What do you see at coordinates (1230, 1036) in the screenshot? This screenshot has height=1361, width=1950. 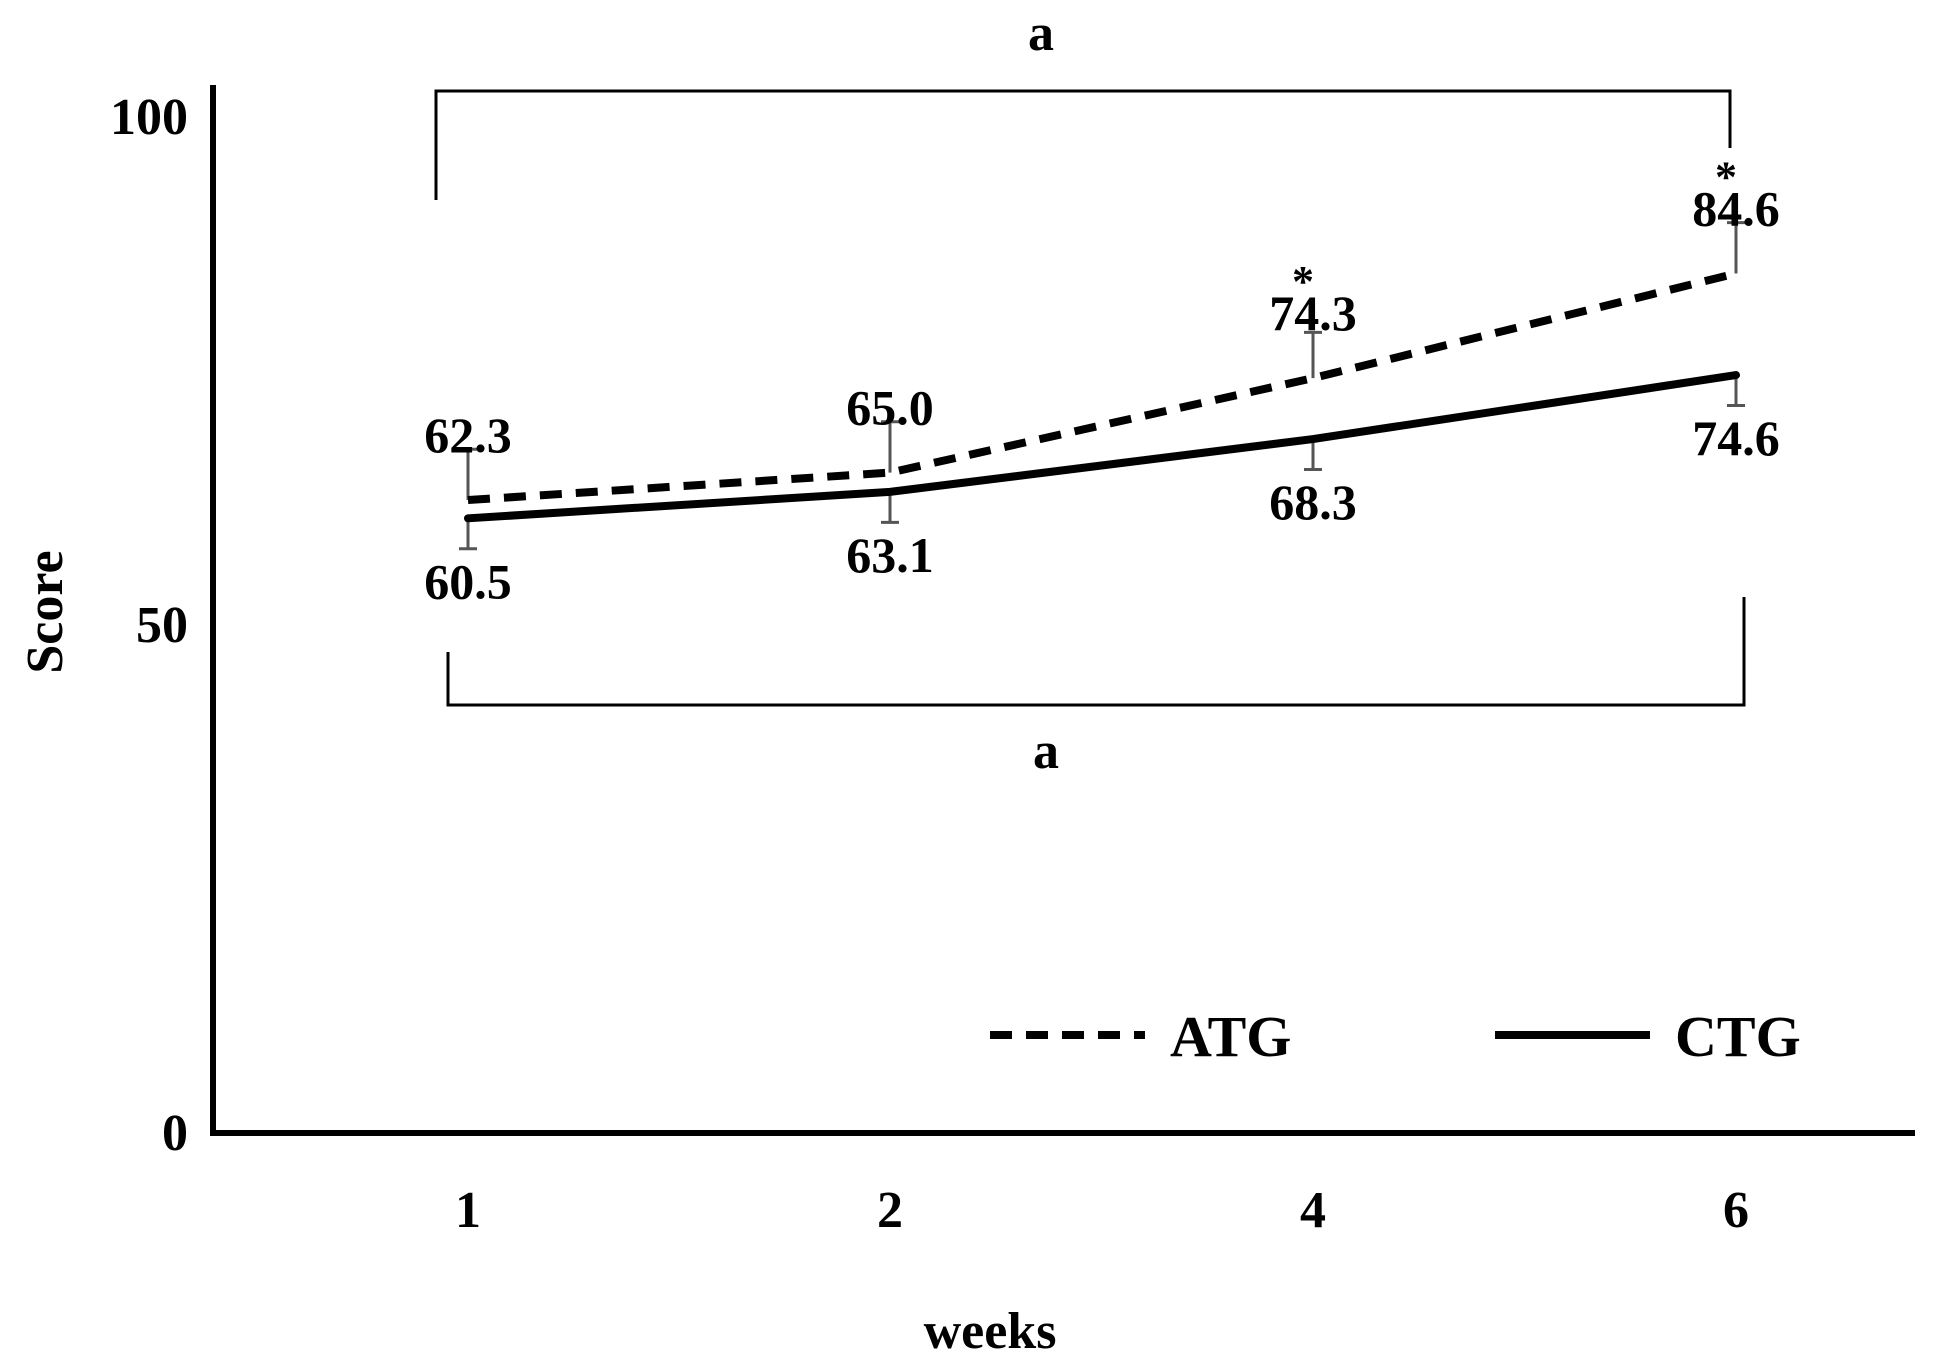 I see `legend-label-atg: ATG` at bounding box center [1230, 1036].